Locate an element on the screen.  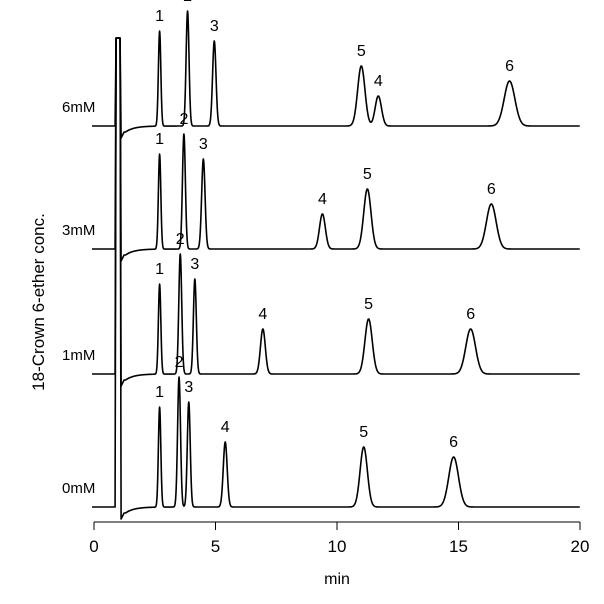
series-label: 0mM is located at coordinates (78, 488).